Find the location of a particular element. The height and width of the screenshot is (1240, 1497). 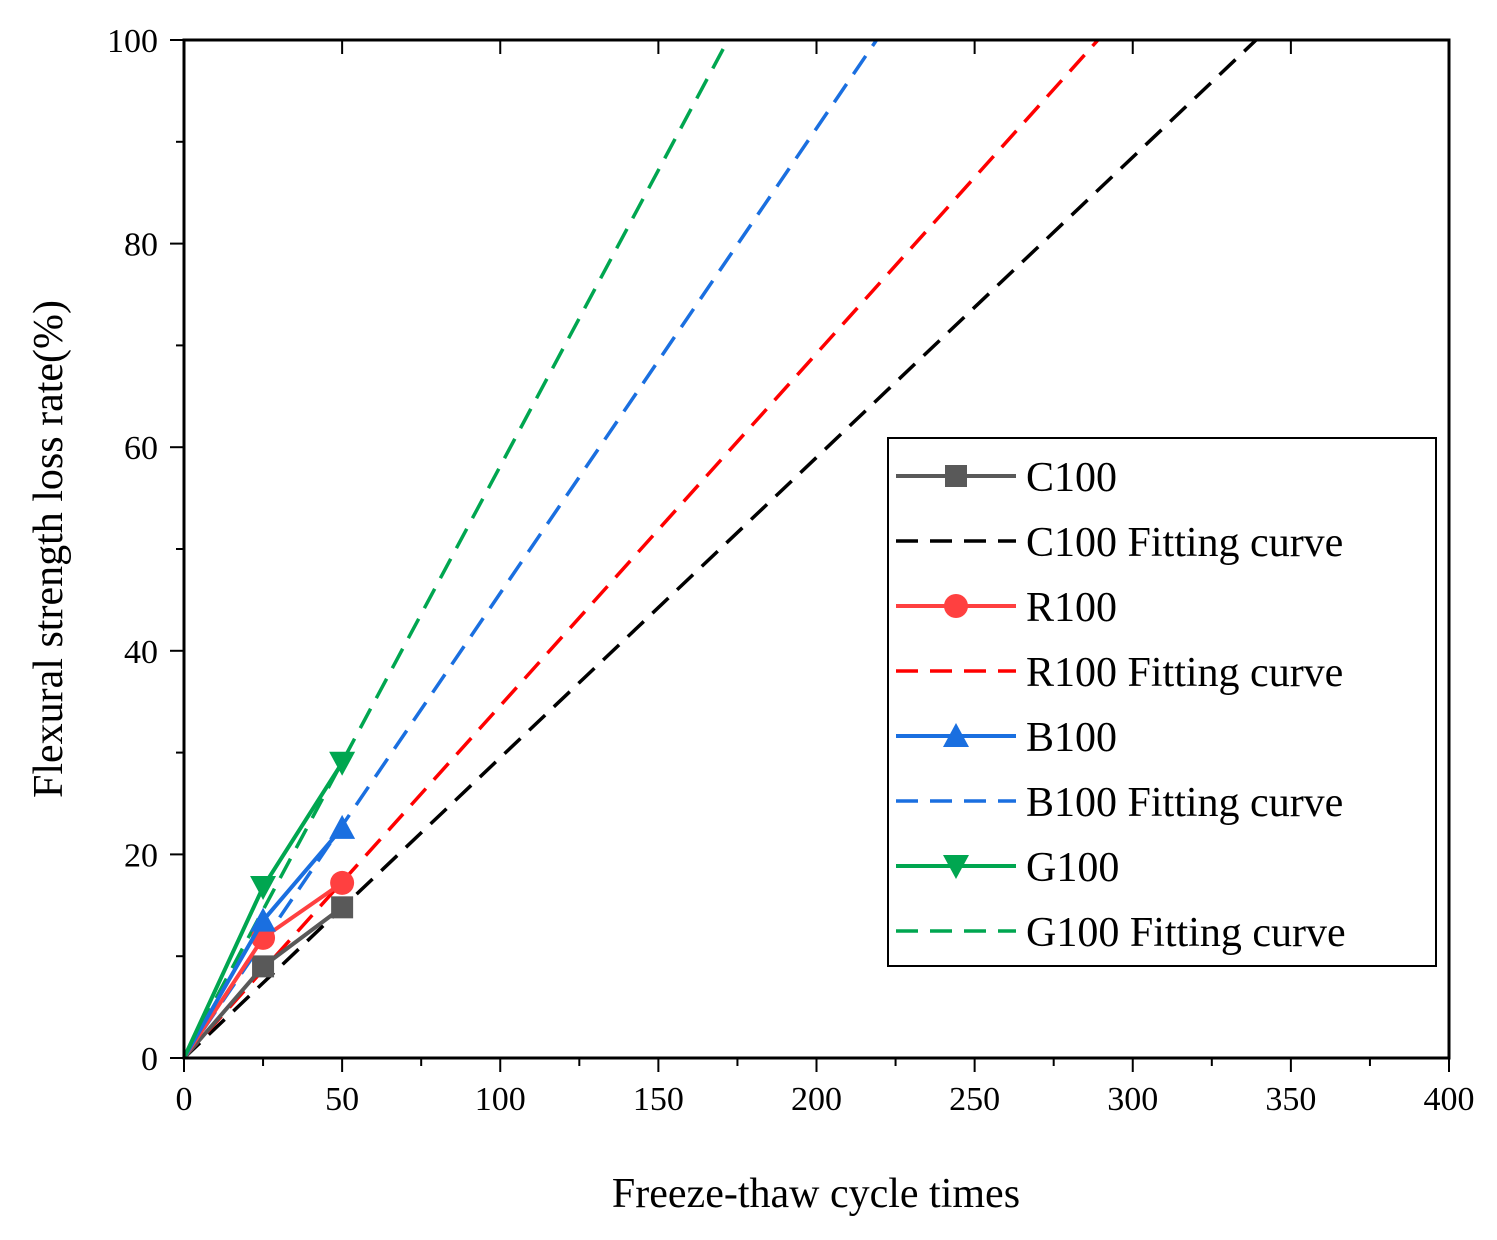

legend-label-b100: B100 is located at coordinates (1071, 738).